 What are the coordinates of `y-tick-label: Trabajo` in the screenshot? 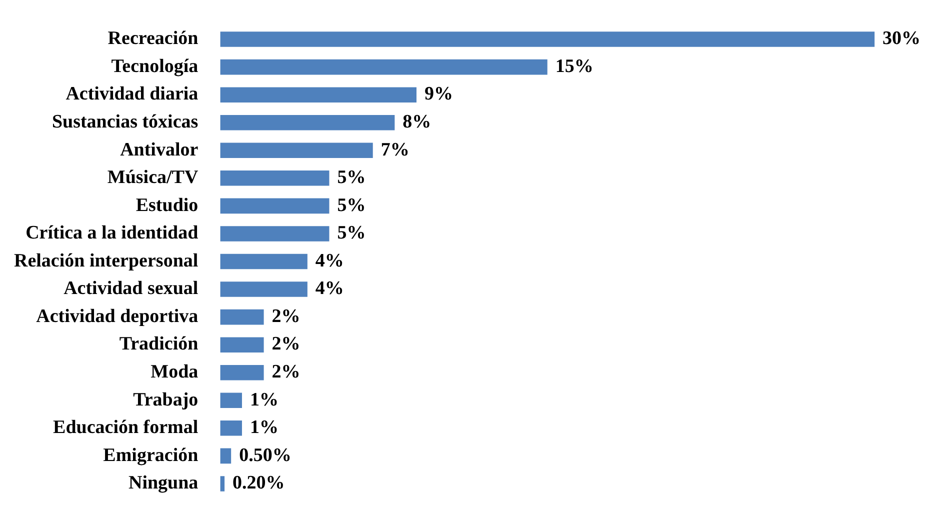 It's located at (165, 399).